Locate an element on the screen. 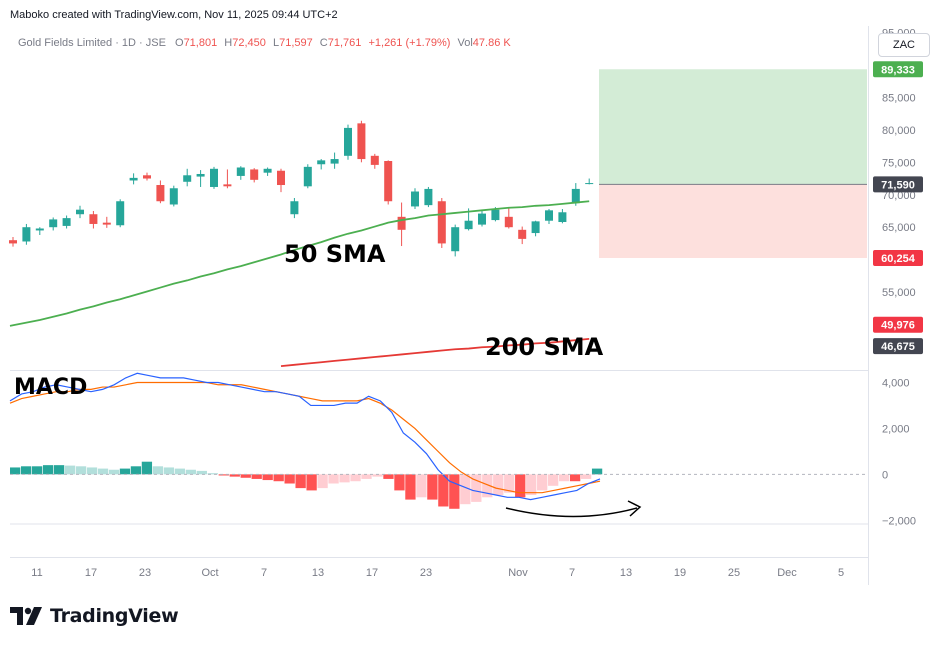 The height and width of the screenshot is (646, 946). position-zones is located at coordinates (733, 164).